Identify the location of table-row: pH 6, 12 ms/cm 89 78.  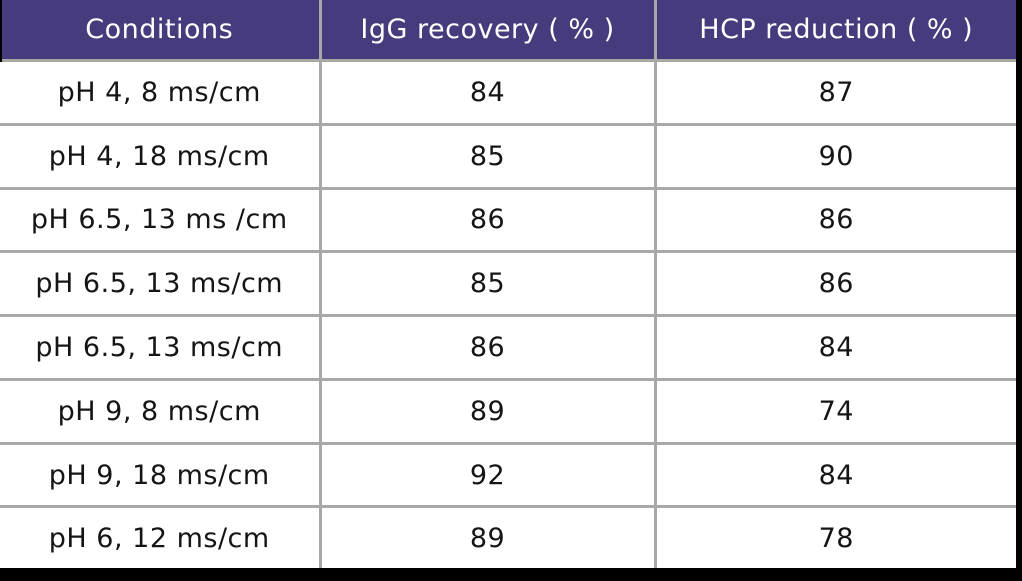
(508, 536).